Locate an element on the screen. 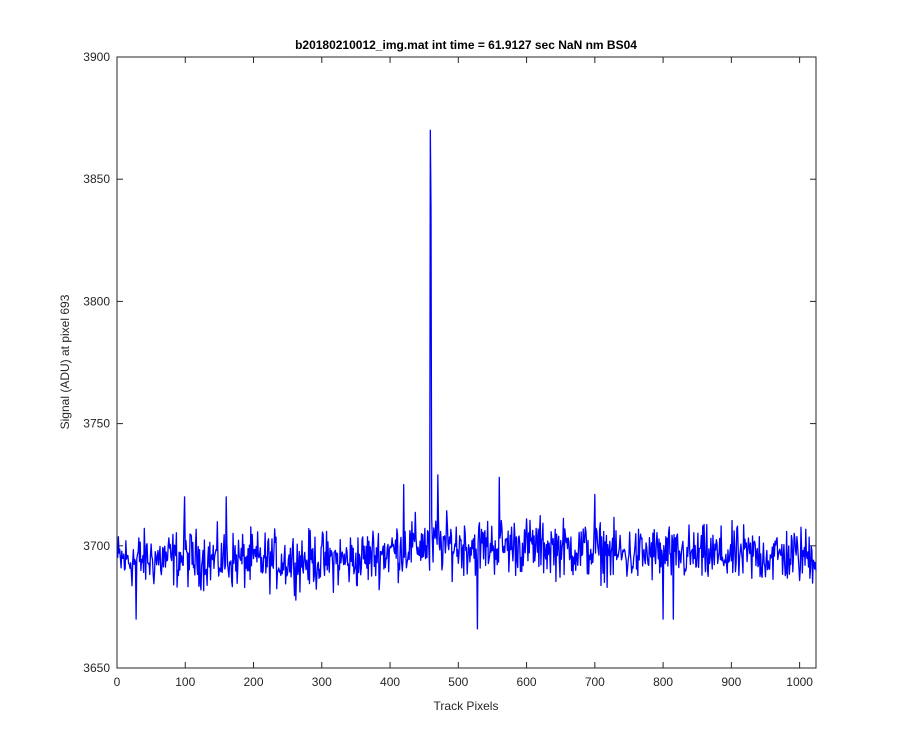  x-axis-label: Track Pixels is located at coordinates (466, 706).